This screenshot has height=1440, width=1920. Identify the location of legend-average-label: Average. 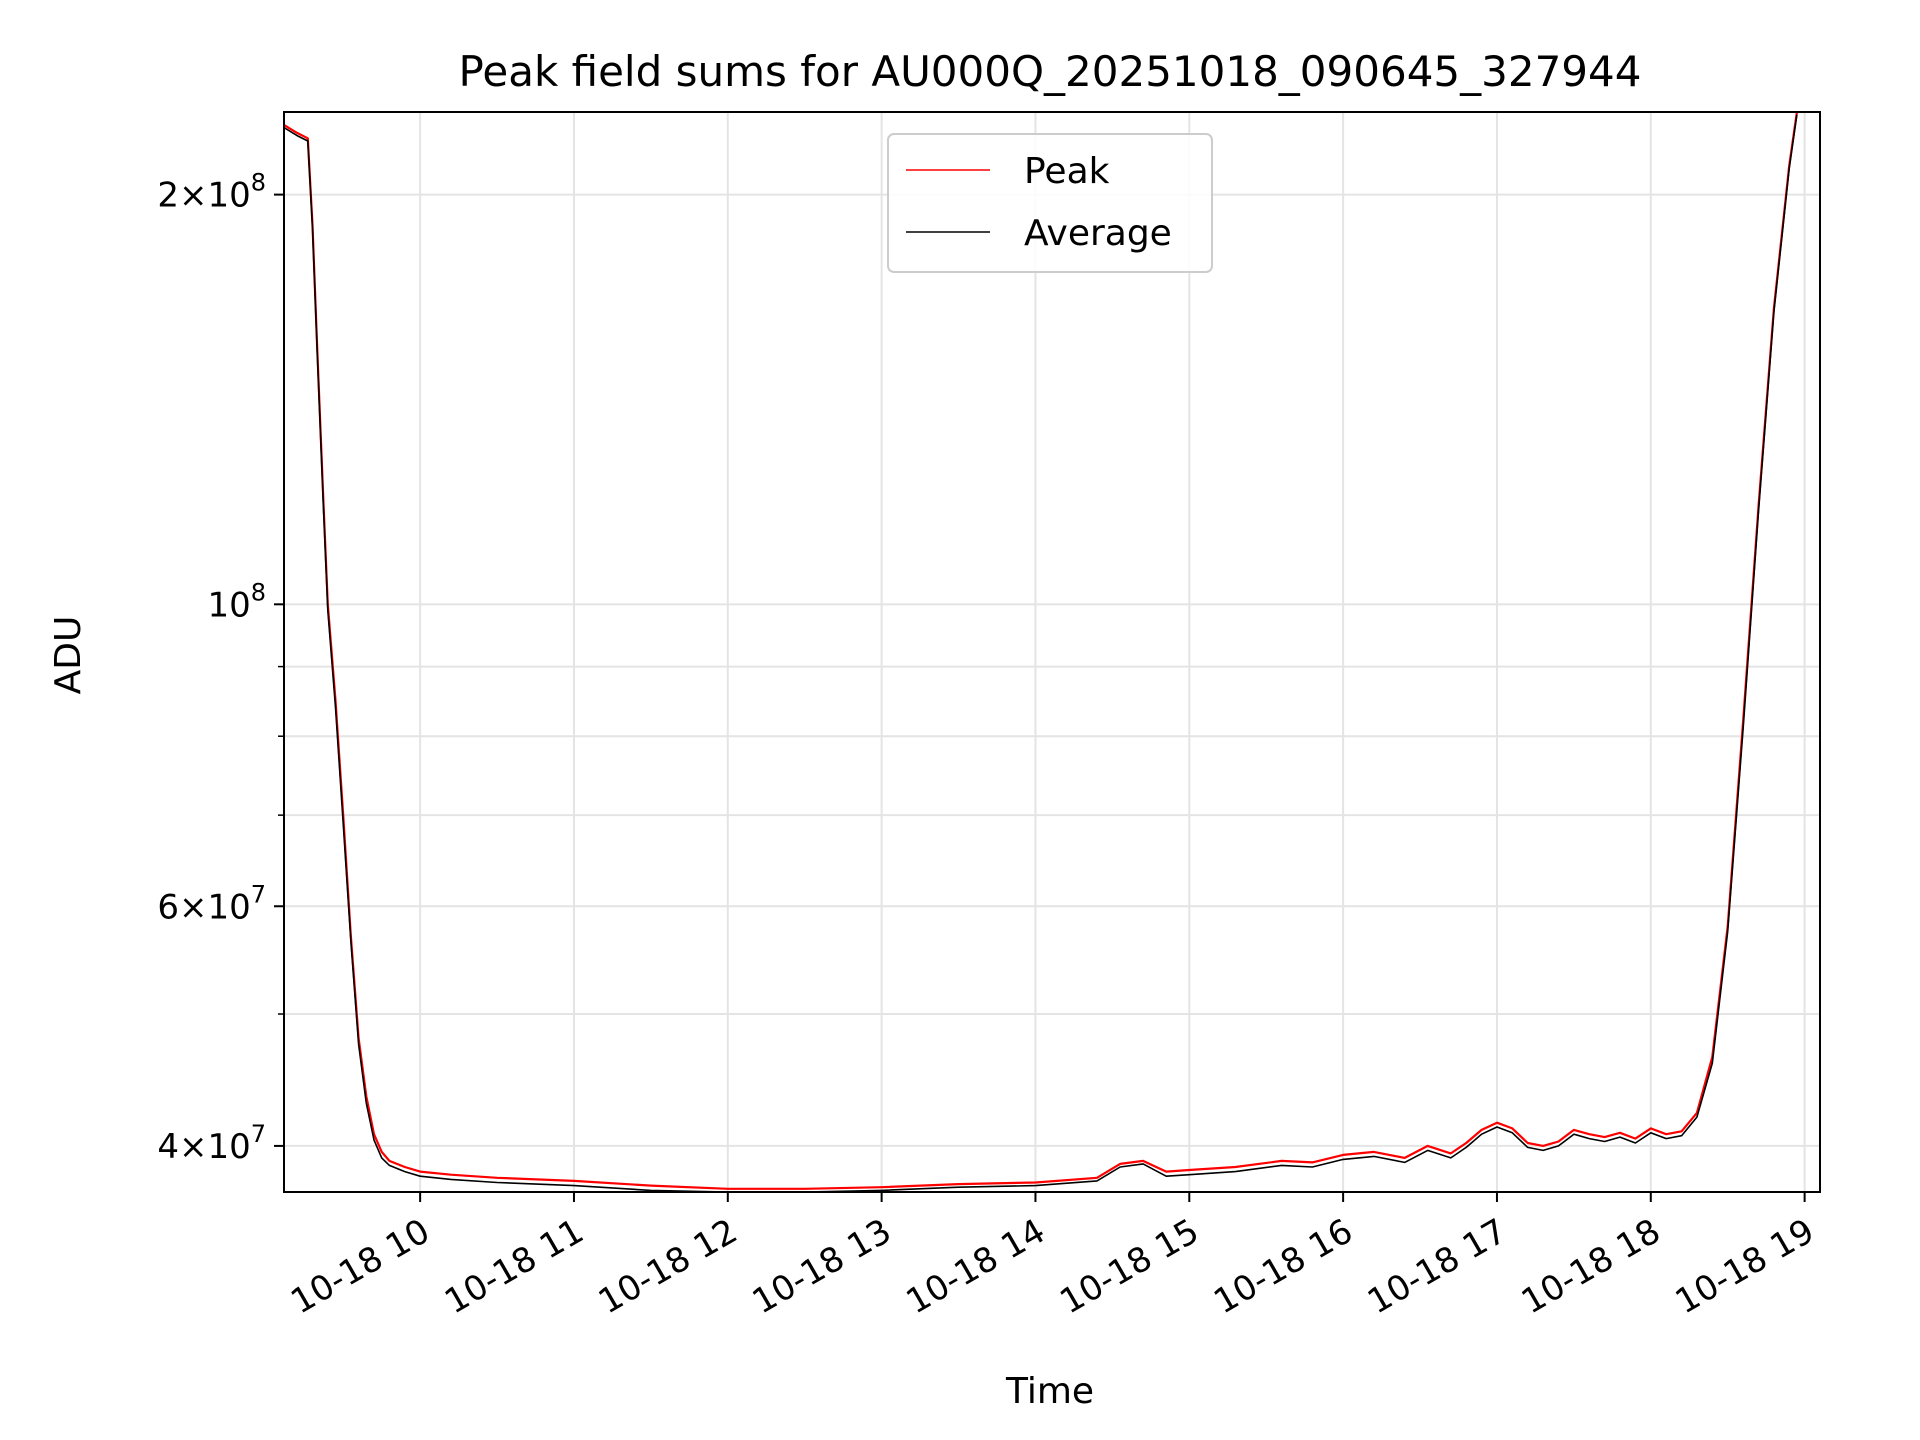
(1098, 233).